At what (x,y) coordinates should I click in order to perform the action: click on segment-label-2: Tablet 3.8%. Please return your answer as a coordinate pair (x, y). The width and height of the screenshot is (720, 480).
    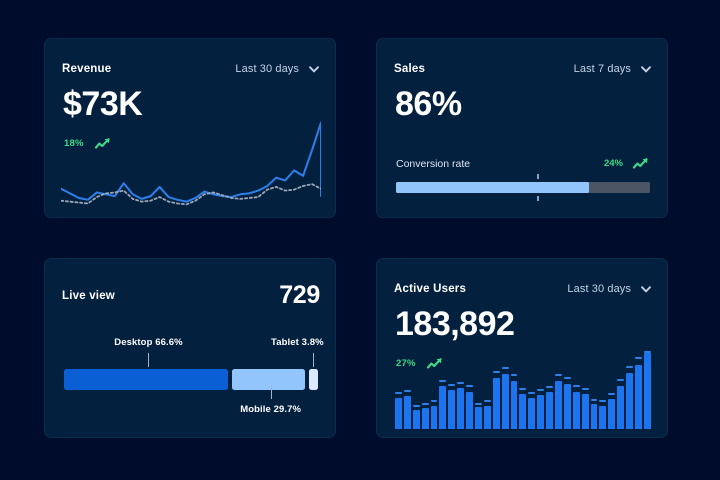
    Looking at the image, I should click on (297, 342).